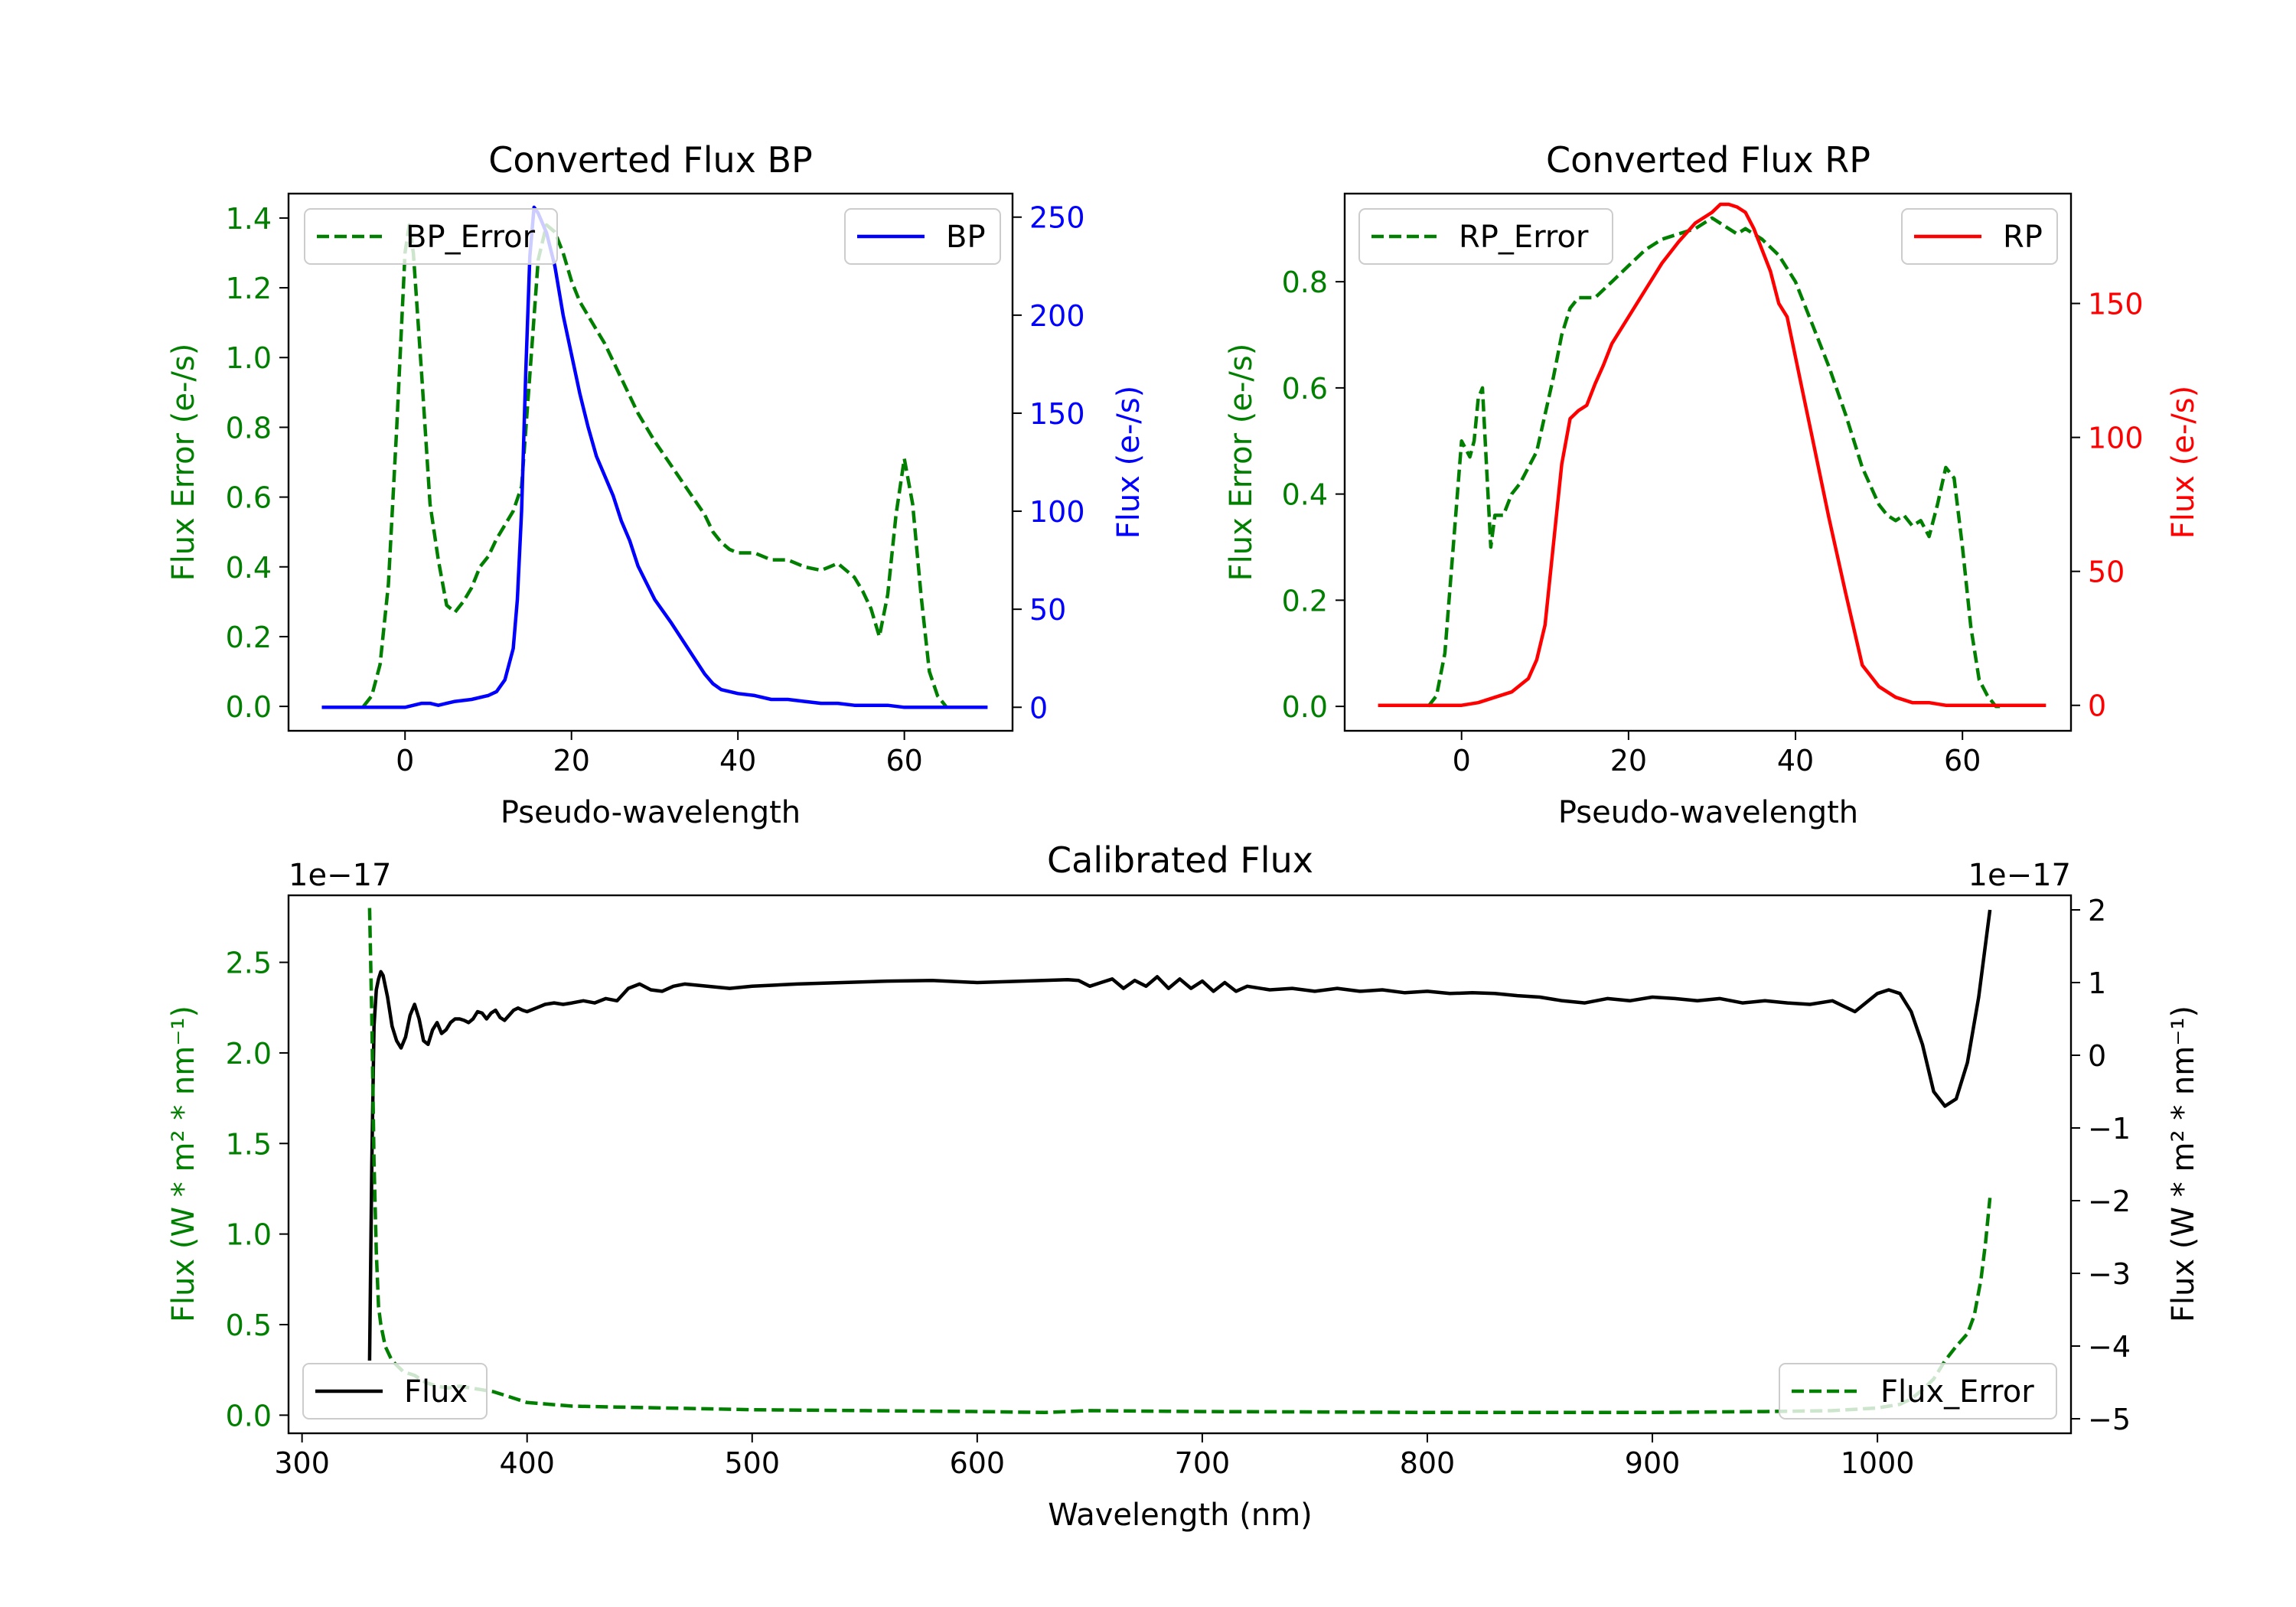  I want to click on calibrated-ytick-right-label: −5, so click(2109, 1420).